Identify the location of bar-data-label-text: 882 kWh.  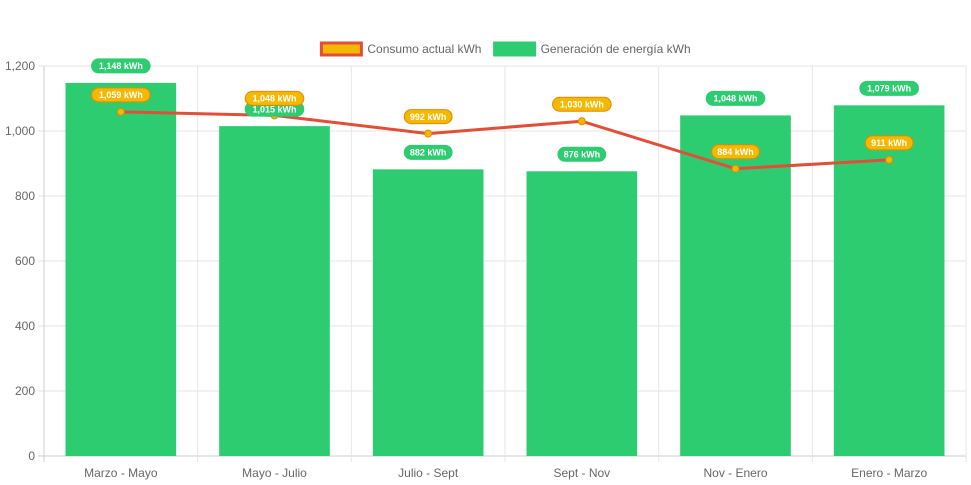
(428, 153).